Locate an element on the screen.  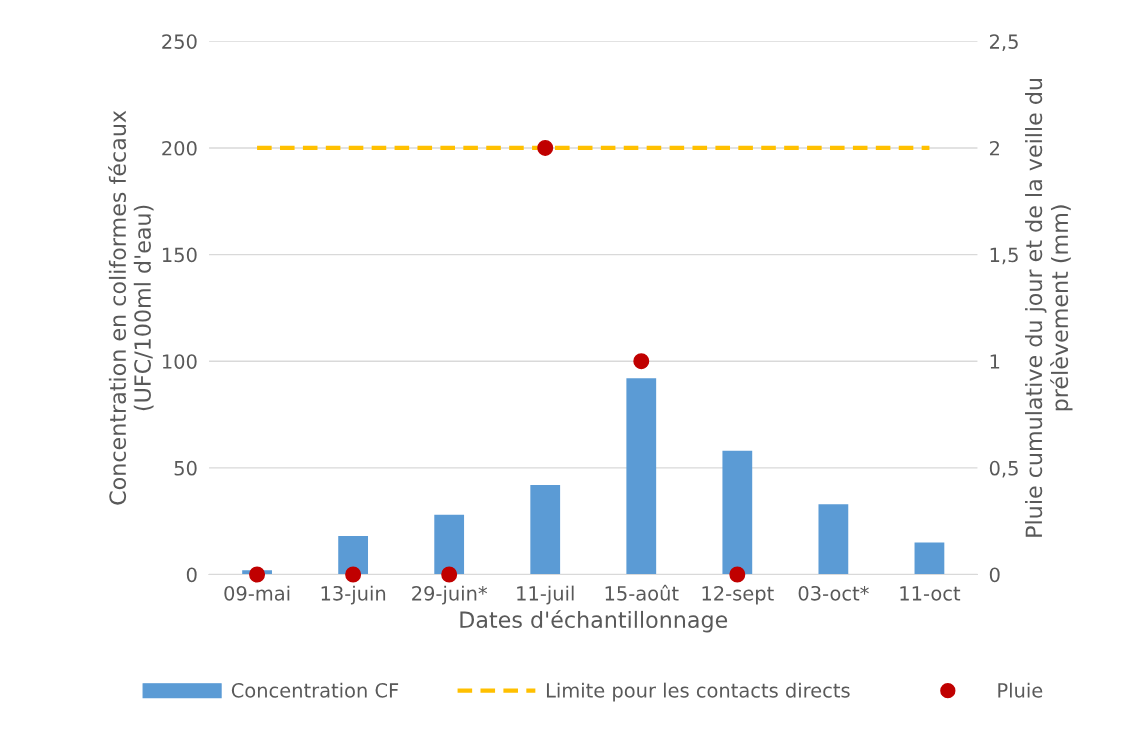
y2-tick-label: 0 is located at coordinates (994, 575).